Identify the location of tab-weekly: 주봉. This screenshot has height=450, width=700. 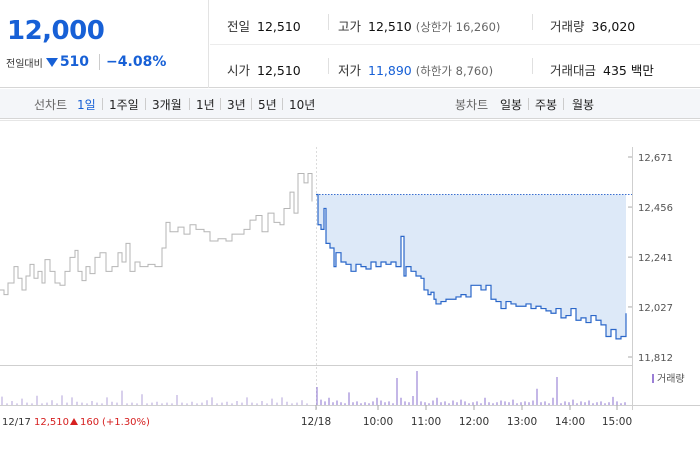
(546, 105).